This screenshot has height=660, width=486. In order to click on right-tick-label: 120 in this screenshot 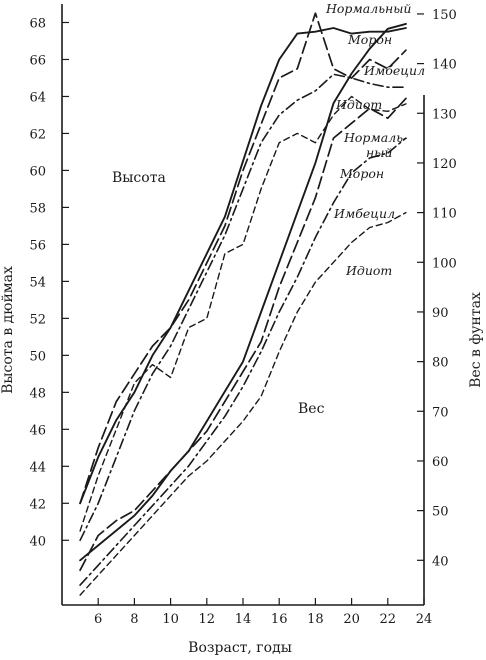, I will do `click(444, 164)`.